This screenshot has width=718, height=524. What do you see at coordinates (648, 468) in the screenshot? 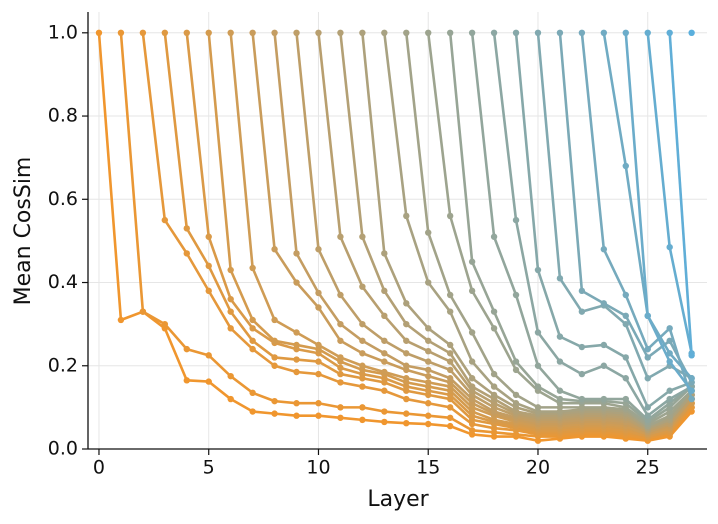
I see `x-tick-label: 25` at bounding box center [648, 468].